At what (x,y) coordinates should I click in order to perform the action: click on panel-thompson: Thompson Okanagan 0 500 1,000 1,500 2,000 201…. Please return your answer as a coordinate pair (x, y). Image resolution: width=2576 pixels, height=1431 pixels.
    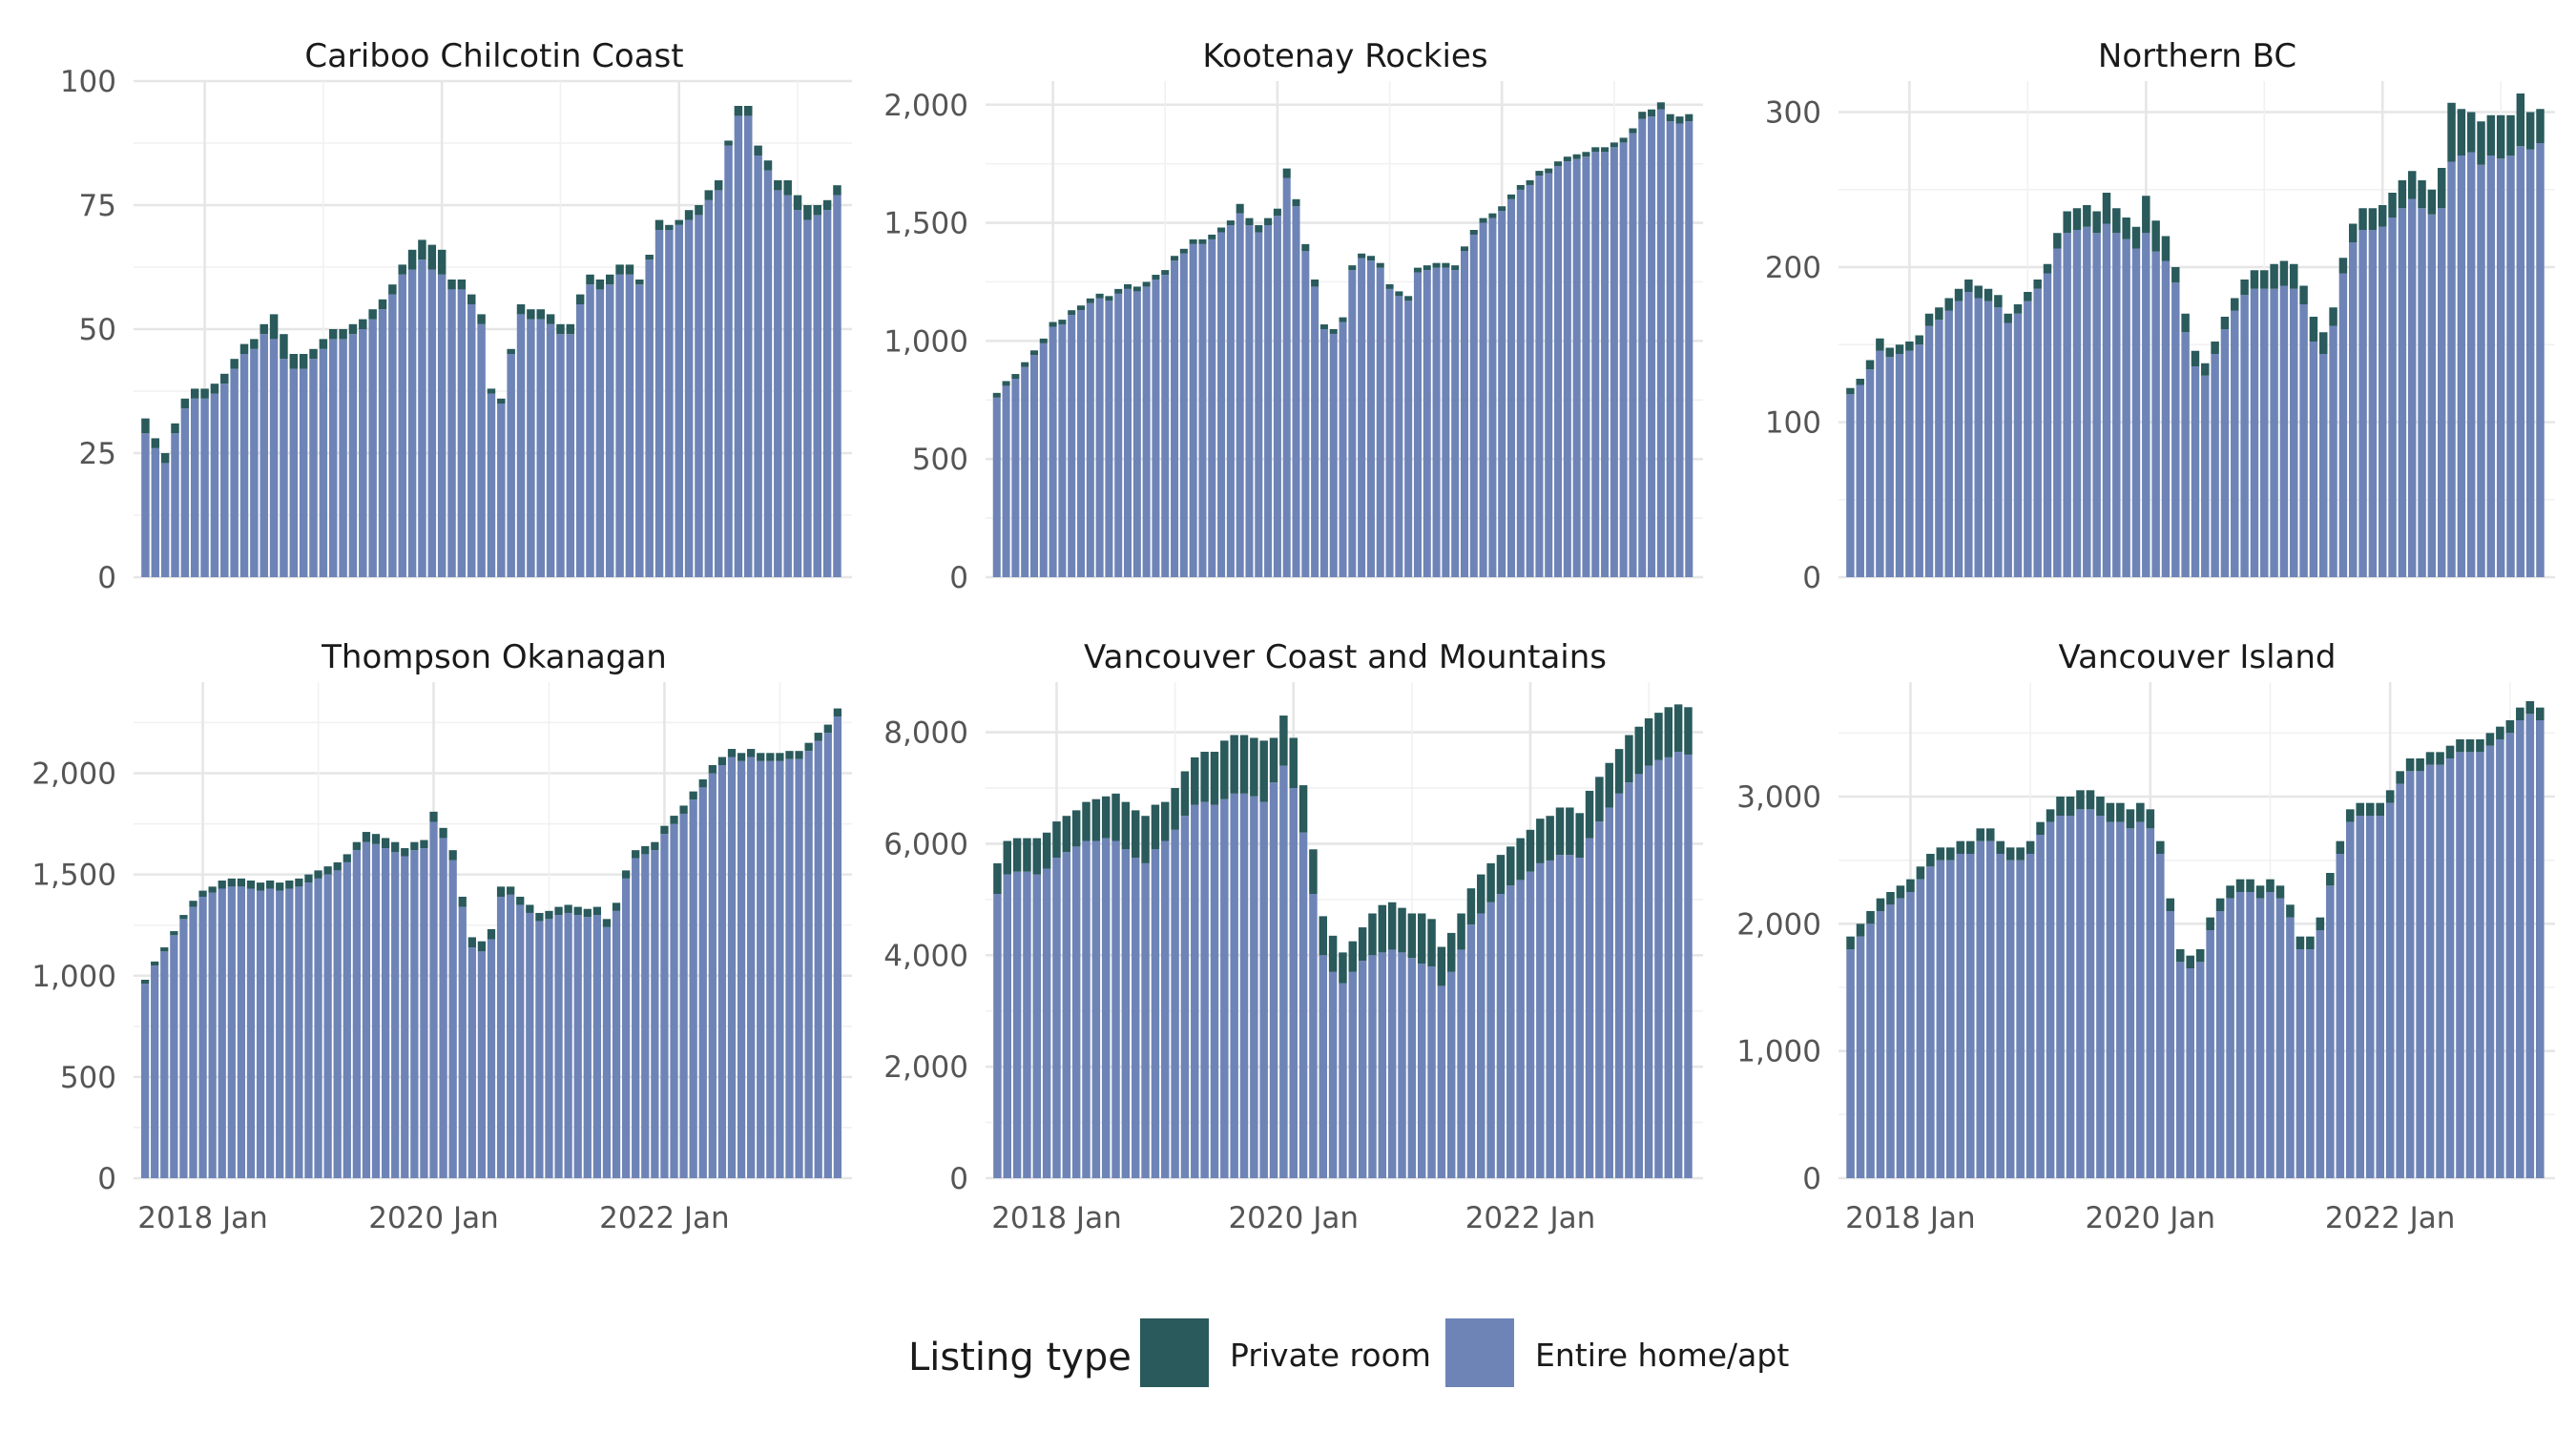
    Looking at the image, I should click on (441, 936).